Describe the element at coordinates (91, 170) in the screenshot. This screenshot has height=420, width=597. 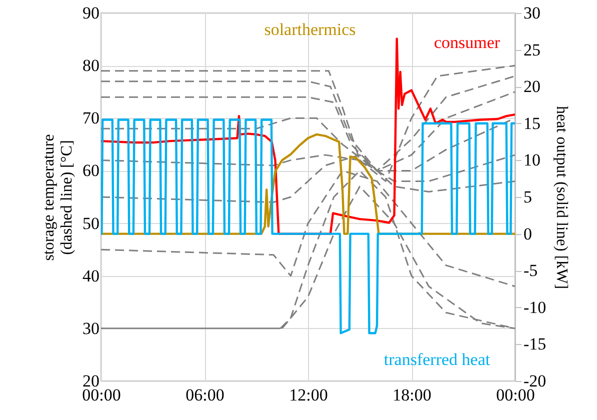
I see `y-tick-label: 60` at that location.